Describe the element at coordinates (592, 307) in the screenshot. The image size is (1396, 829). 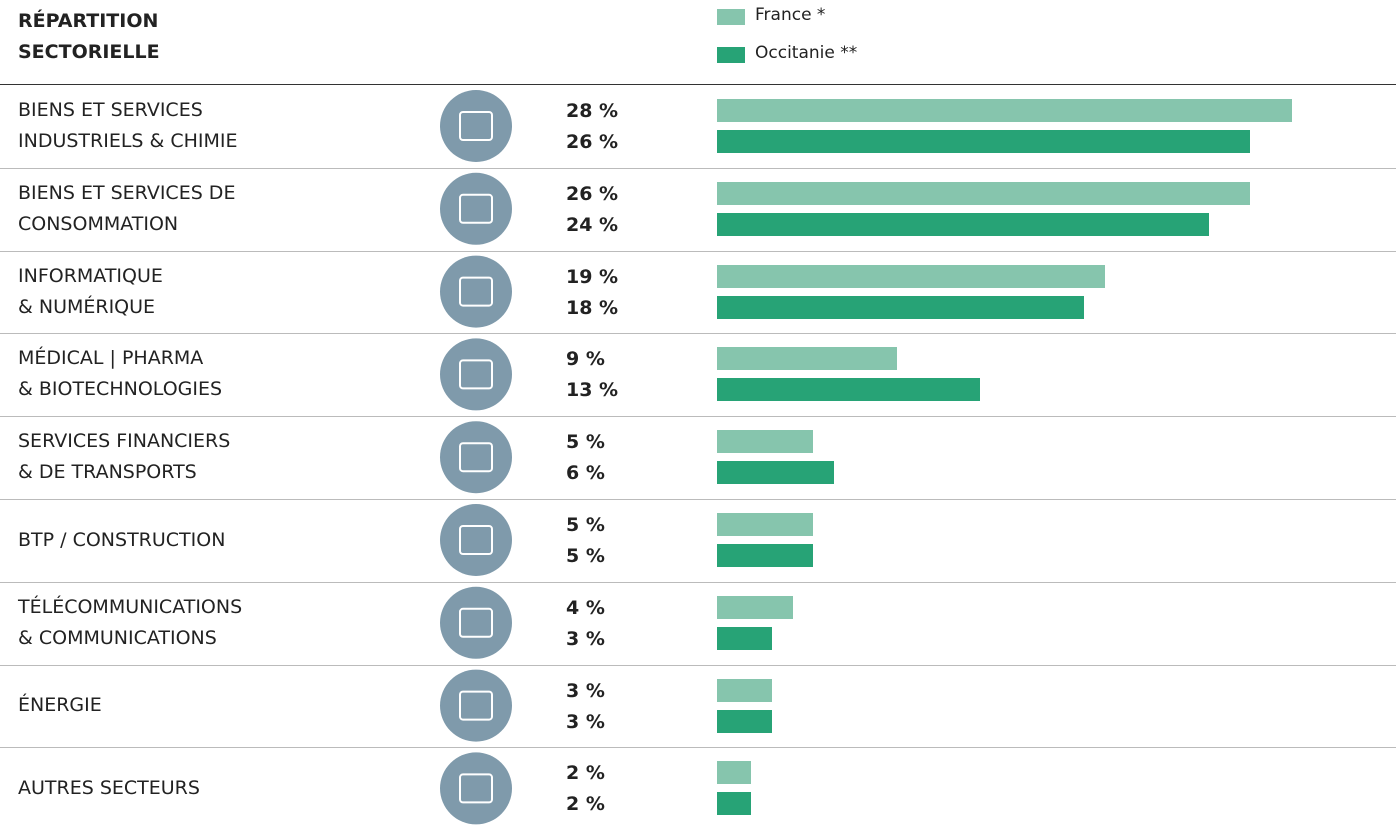
I see `value-label: 18 %` at that location.